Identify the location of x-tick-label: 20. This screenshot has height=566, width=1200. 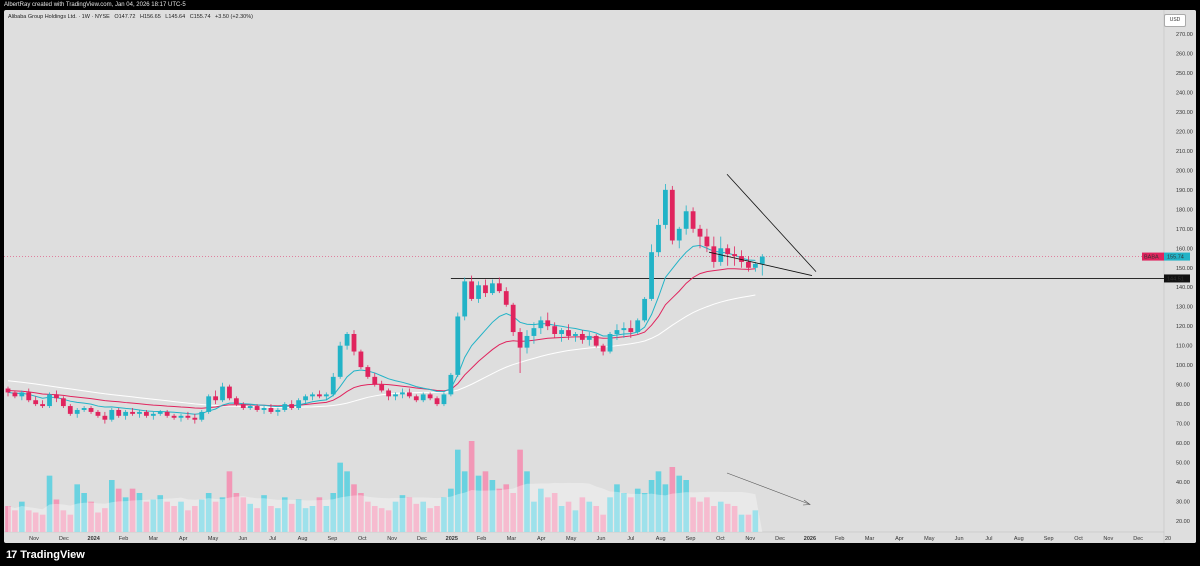
(1168, 539).